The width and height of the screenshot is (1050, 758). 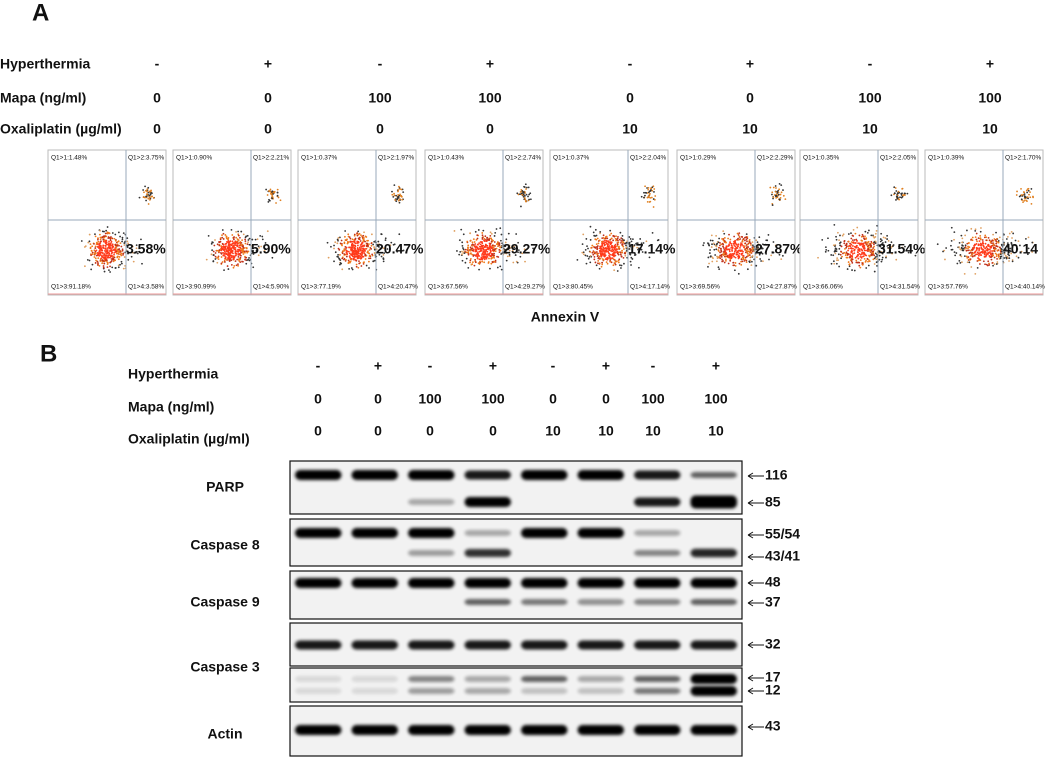 What do you see at coordinates (565, 317) in the screenshot?
I see `x-axis-label: Annexin V` at bounding box center [565, 317].